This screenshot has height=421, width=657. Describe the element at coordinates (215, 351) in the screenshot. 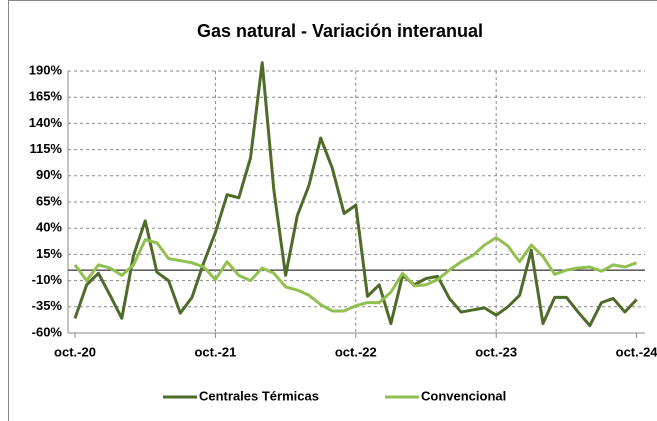

I see `x-tick-label: oct.-21` at that location.